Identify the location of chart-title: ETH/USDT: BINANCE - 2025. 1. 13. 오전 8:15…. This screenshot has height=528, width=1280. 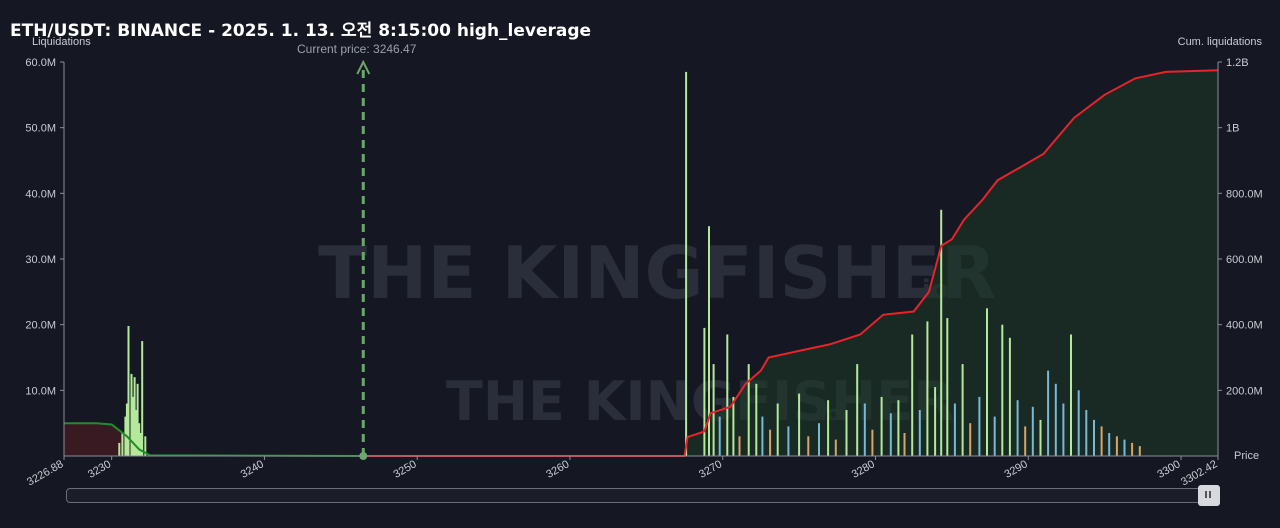
(301, 31).